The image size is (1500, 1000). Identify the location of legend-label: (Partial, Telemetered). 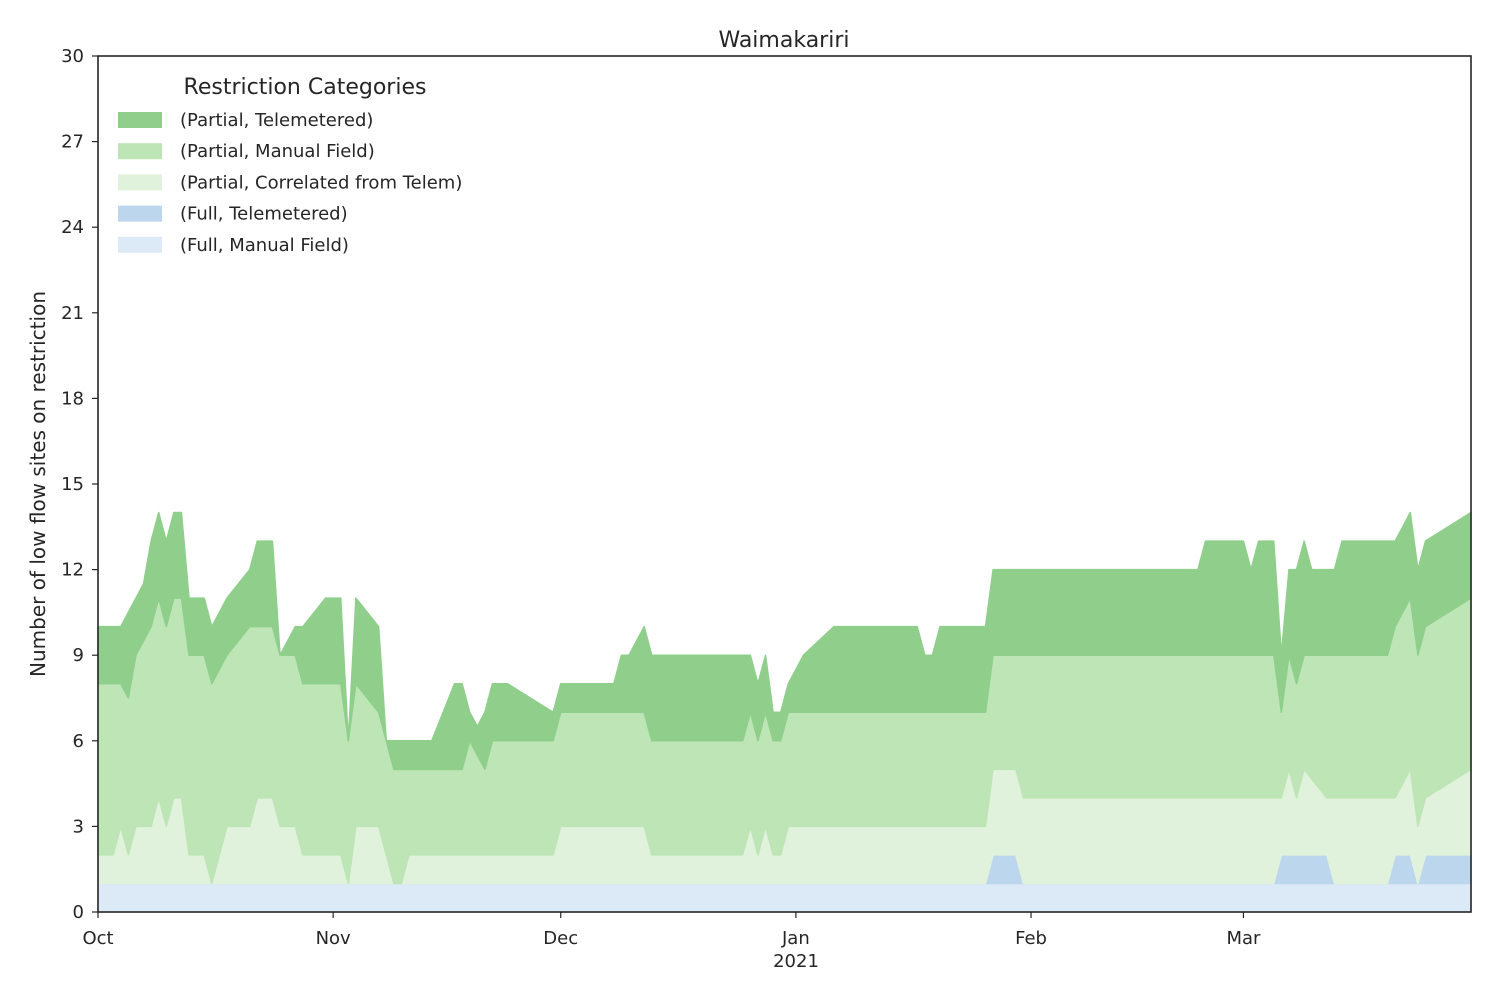
(276, 120).